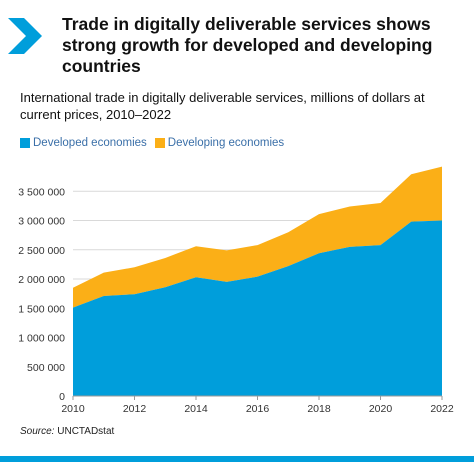  Describe the element at coordinates (41, 251) in the screenshot. I see `y-tick-label: 2 500 000` at that location.